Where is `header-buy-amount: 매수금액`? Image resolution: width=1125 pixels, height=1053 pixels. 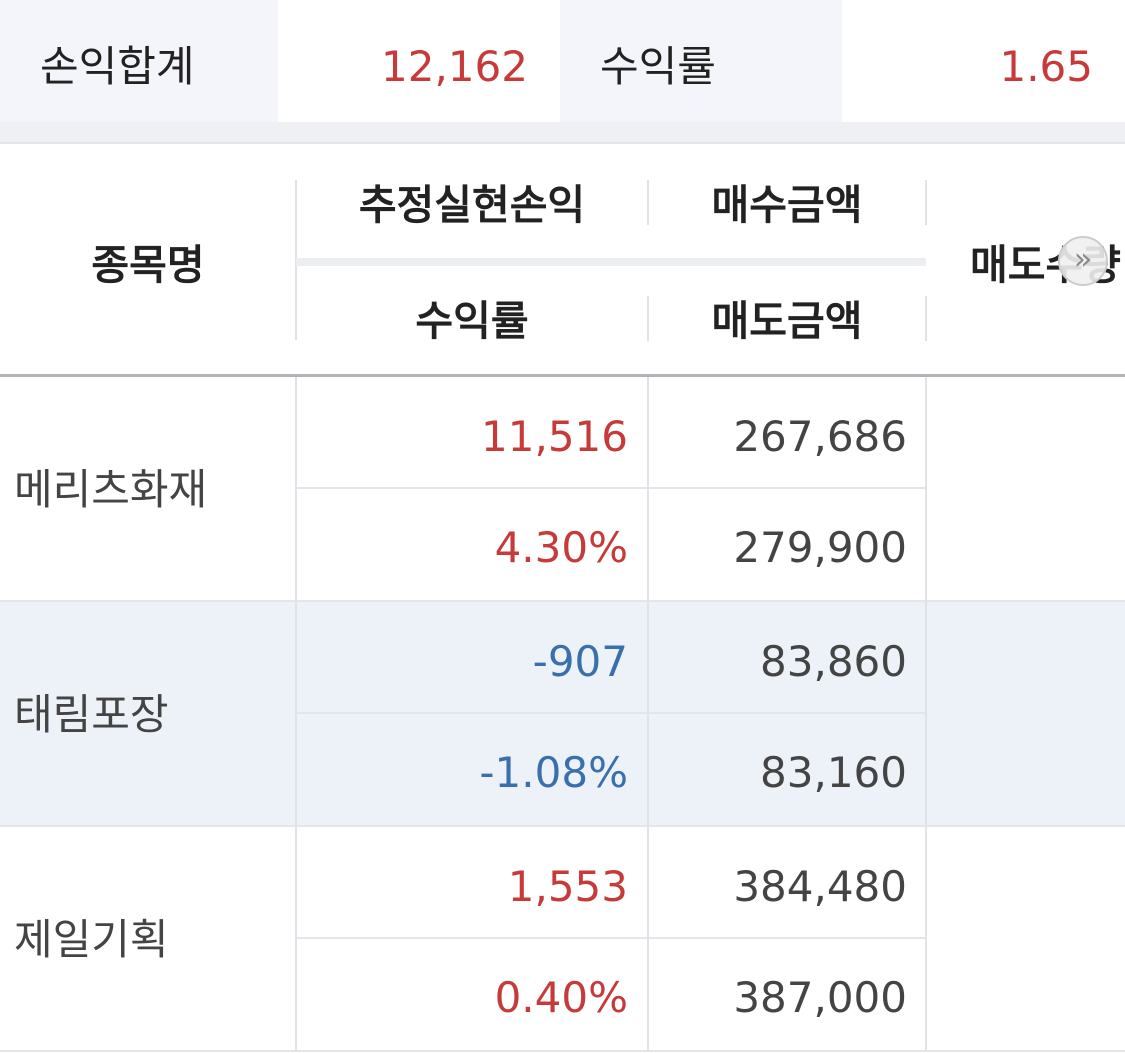 header-buy-amount: 매수금액 is located at coordinates (787, 205).